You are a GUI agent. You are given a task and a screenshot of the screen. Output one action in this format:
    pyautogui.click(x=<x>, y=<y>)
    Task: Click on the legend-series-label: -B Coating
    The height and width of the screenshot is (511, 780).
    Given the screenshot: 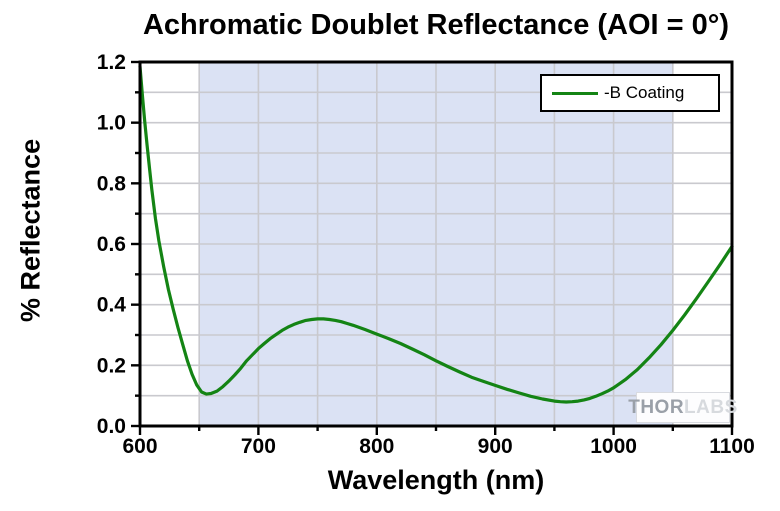 What is the action you would take?
    pyautogui.click(x=644, y=92)
    